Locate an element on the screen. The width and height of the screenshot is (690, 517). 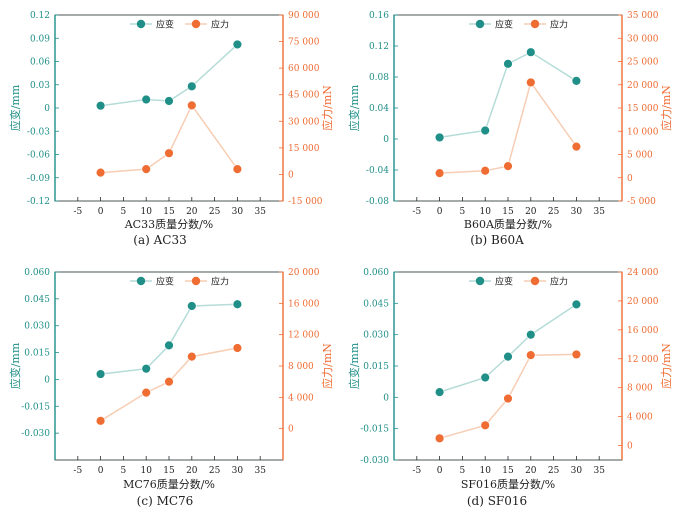
left-tick-label: -0.08 is located at coordinates (377, 202).